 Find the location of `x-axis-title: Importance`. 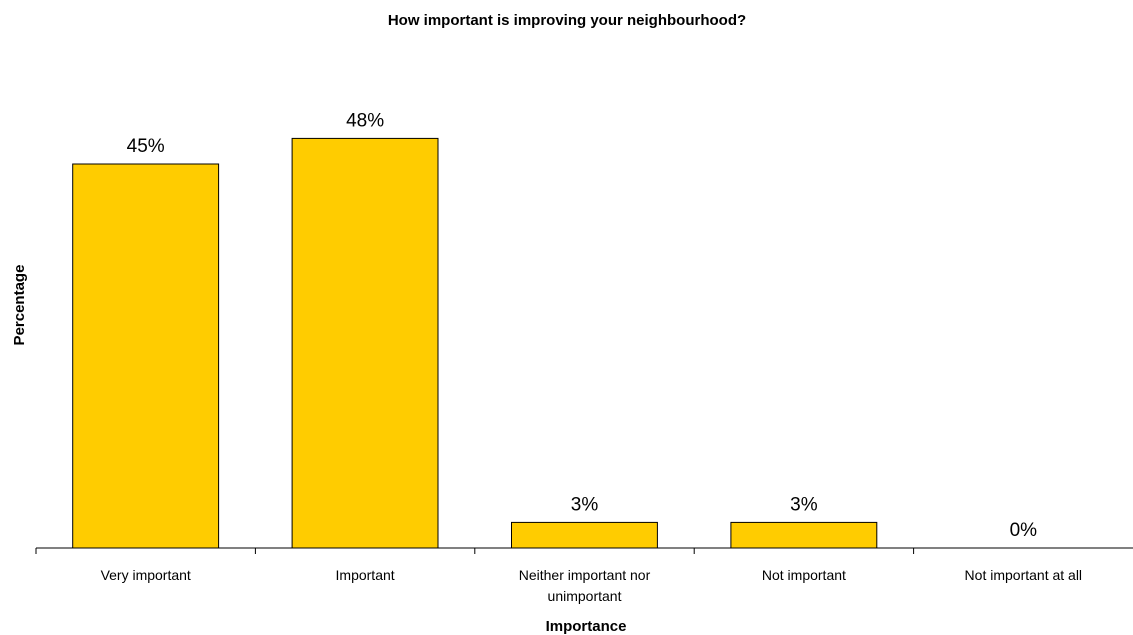

x-axis-title: Importance is located at coordinates (586, 626).